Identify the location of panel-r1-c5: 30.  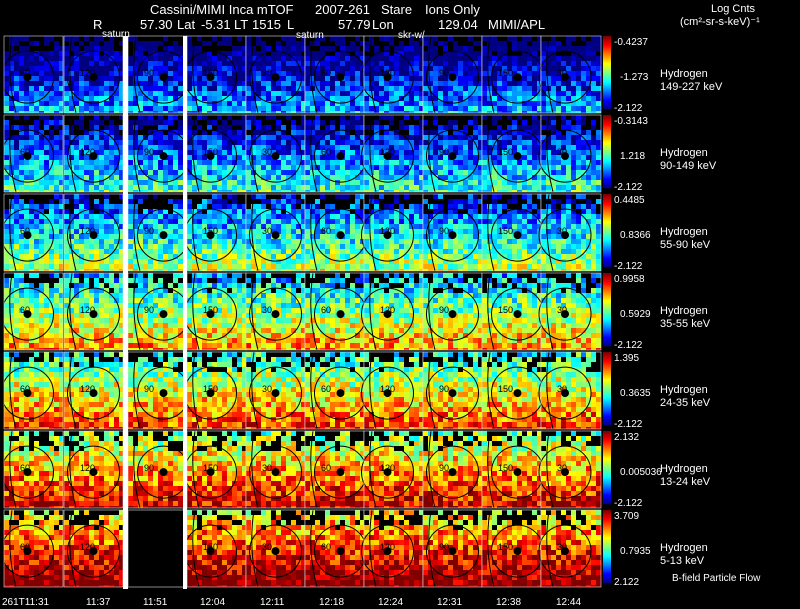
(275, 74).